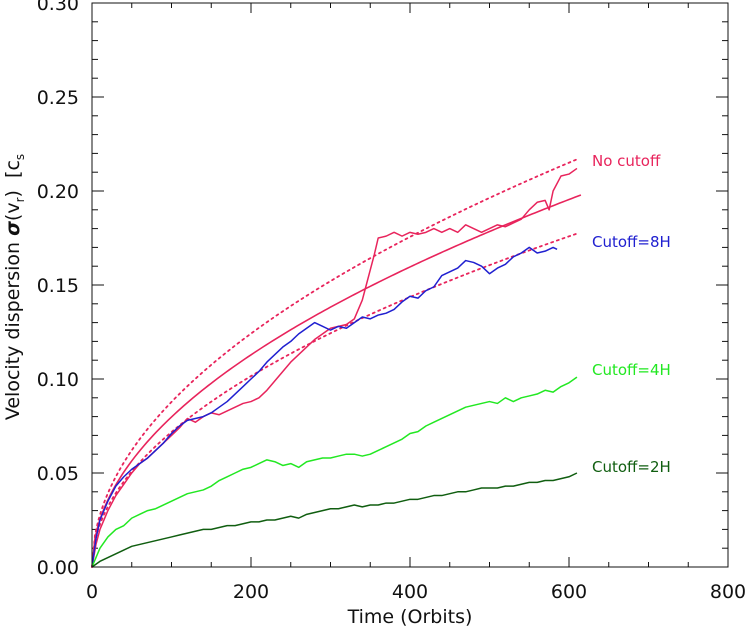 This screenshot has height=631, width=747. I want to click on y-label-unit-open: [c, so click(13, 169).